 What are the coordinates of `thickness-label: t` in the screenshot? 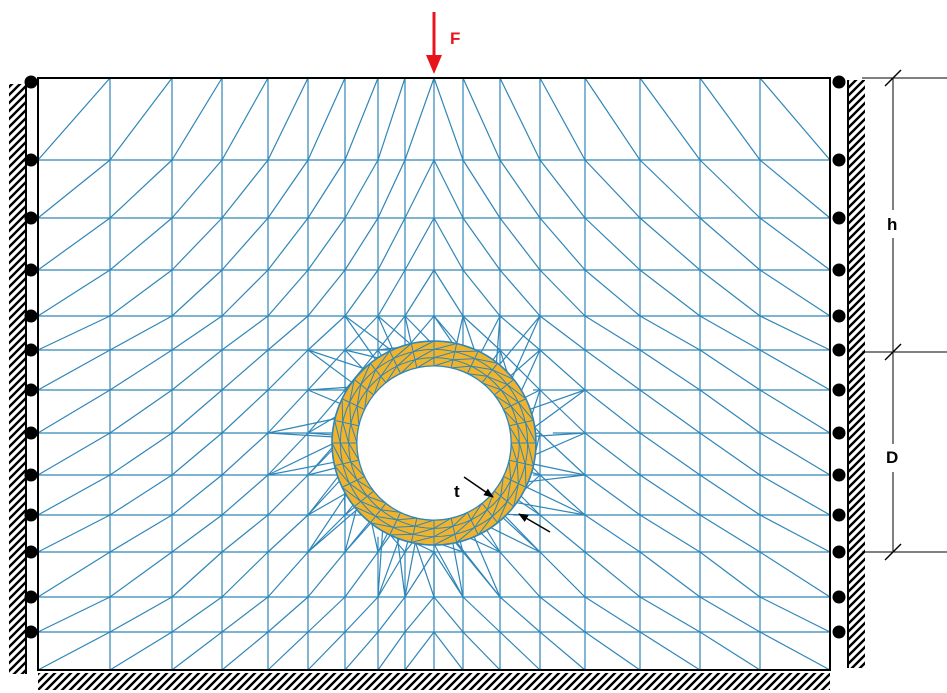 It's located at (457, 491).